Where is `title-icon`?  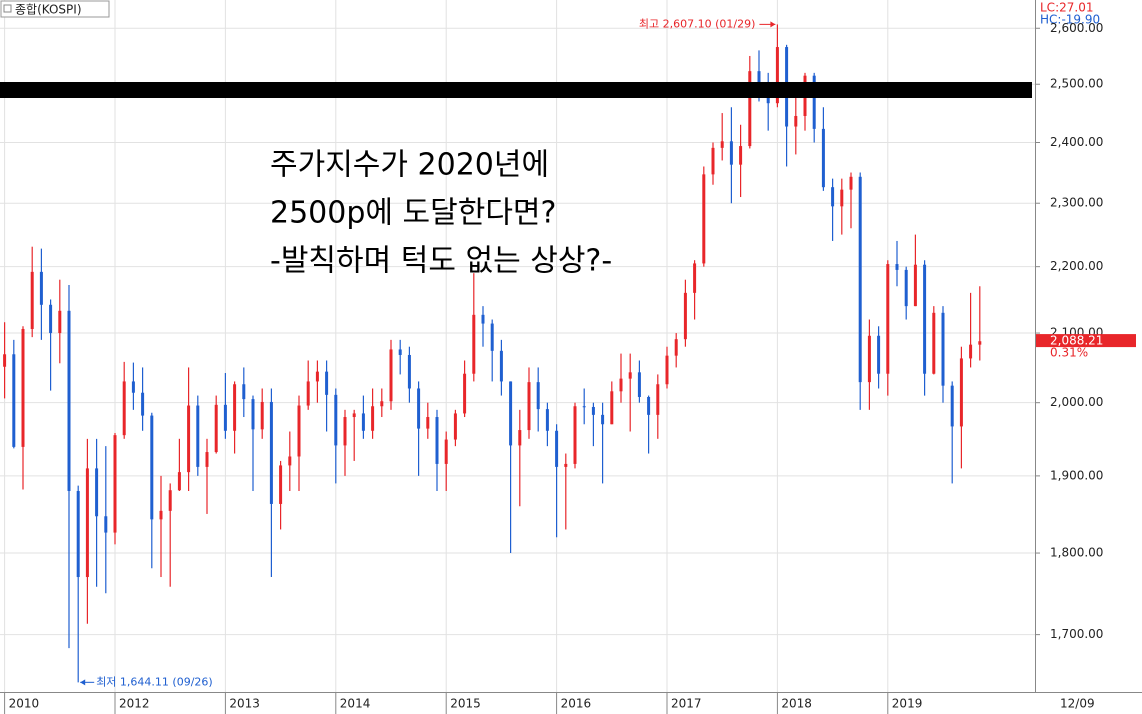 title-icon is located at coordinates (7, 8).